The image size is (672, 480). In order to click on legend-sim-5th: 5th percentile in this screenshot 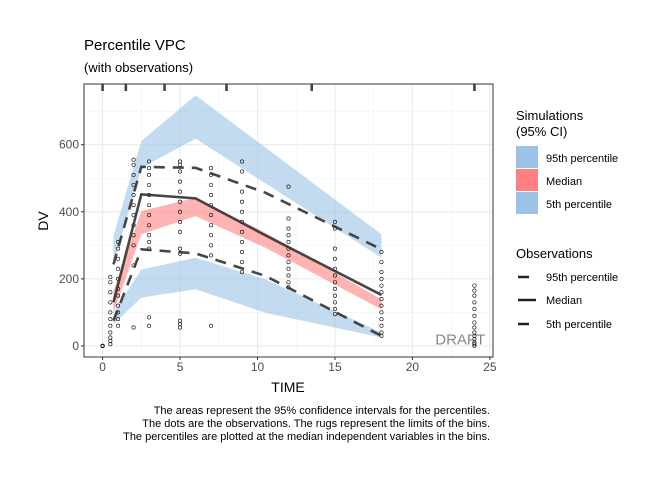, I will do `click(579, 205)`.